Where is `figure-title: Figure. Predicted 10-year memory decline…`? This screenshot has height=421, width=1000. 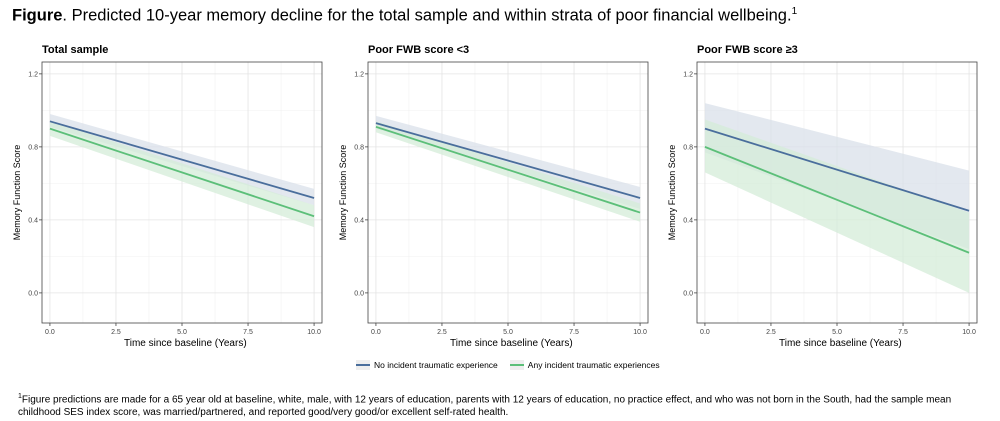 figure-title: Figure. Predicted 10-year memory decline… is located at coordinates (404, 16).